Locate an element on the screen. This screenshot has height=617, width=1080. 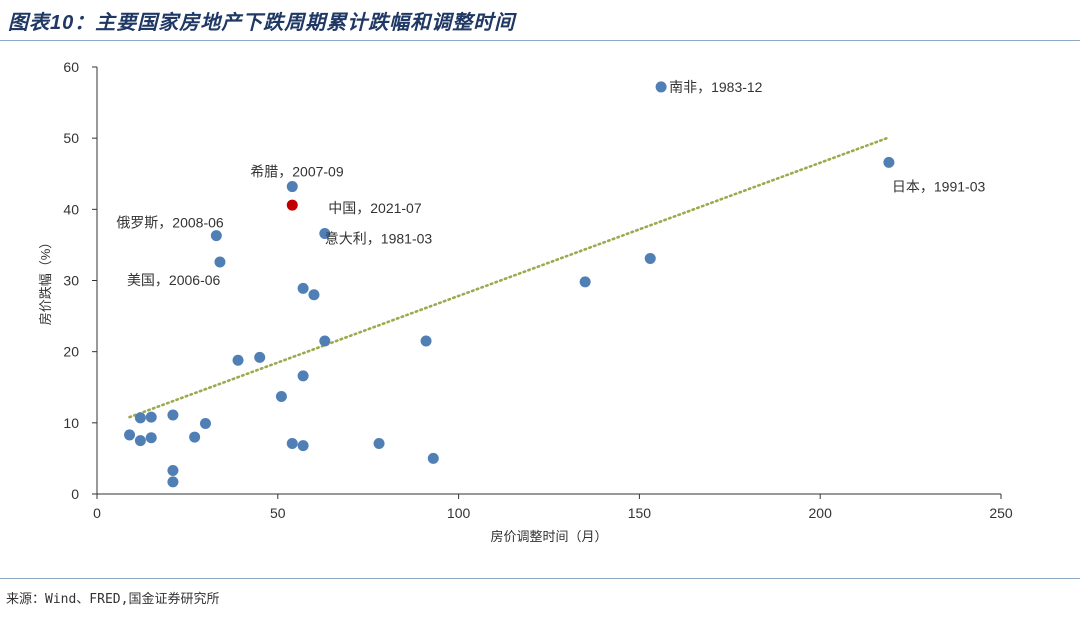
y-tick-label: 40 is located at coordinates (71, 209).